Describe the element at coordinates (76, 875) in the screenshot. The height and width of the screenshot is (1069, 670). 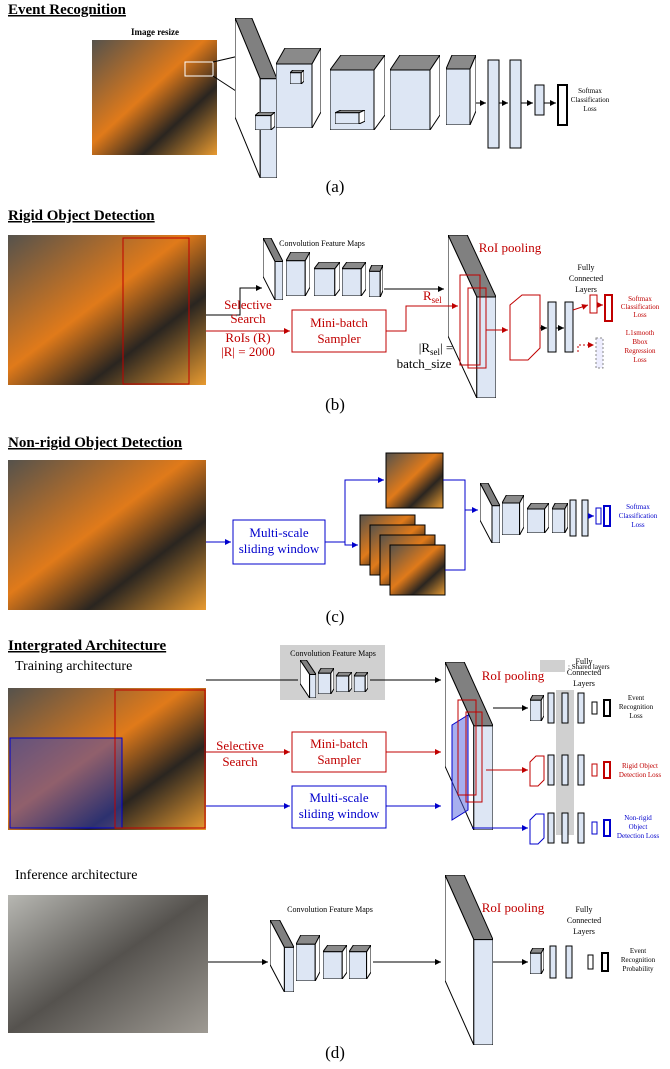
I see `subsection-label: Inference architecture` at that location.